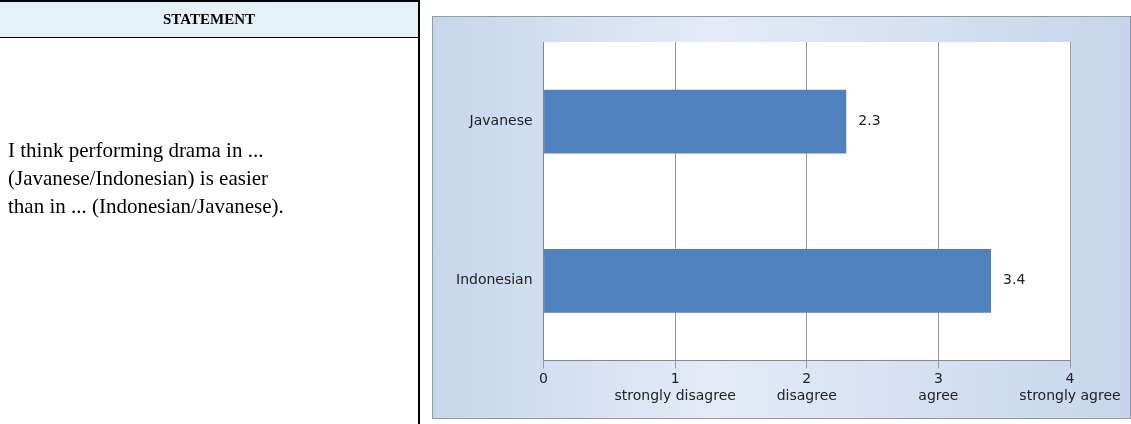 Image resolution: width=1131 pixels, height=424 pixels. I want to click on x-tick-label: 3 agree, so click(938, 387).